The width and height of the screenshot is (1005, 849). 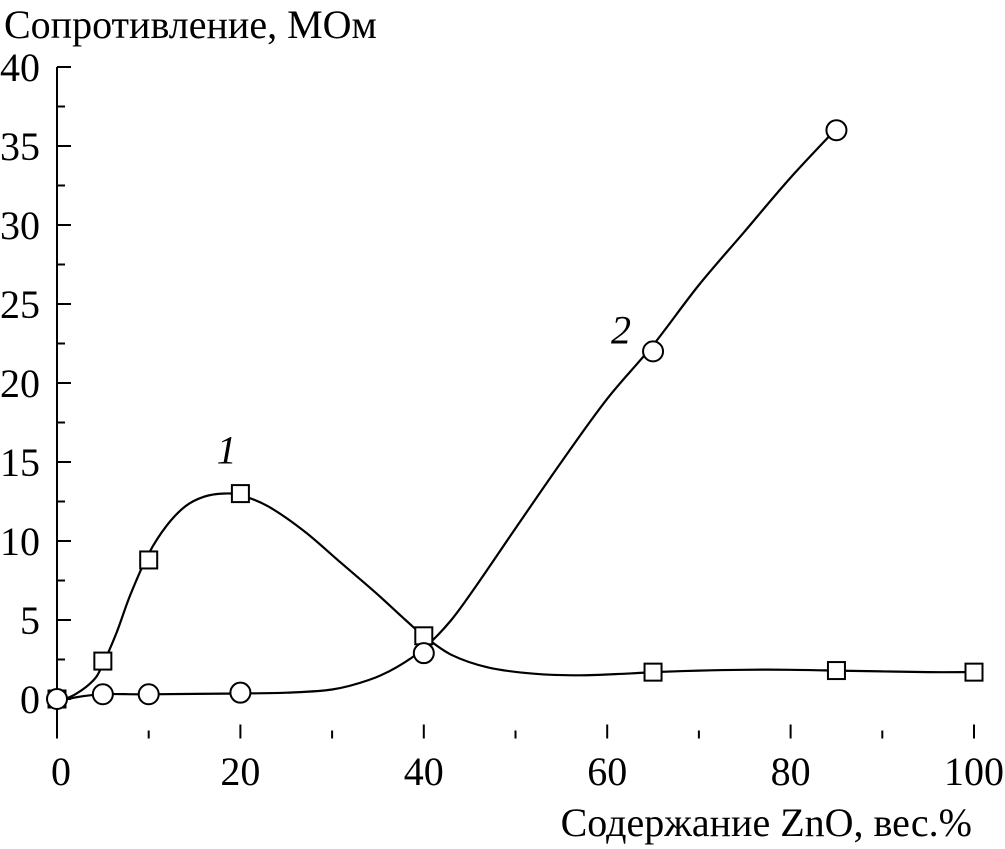 I want to click on y-tick-label: 40, so click(x=20, y=67).